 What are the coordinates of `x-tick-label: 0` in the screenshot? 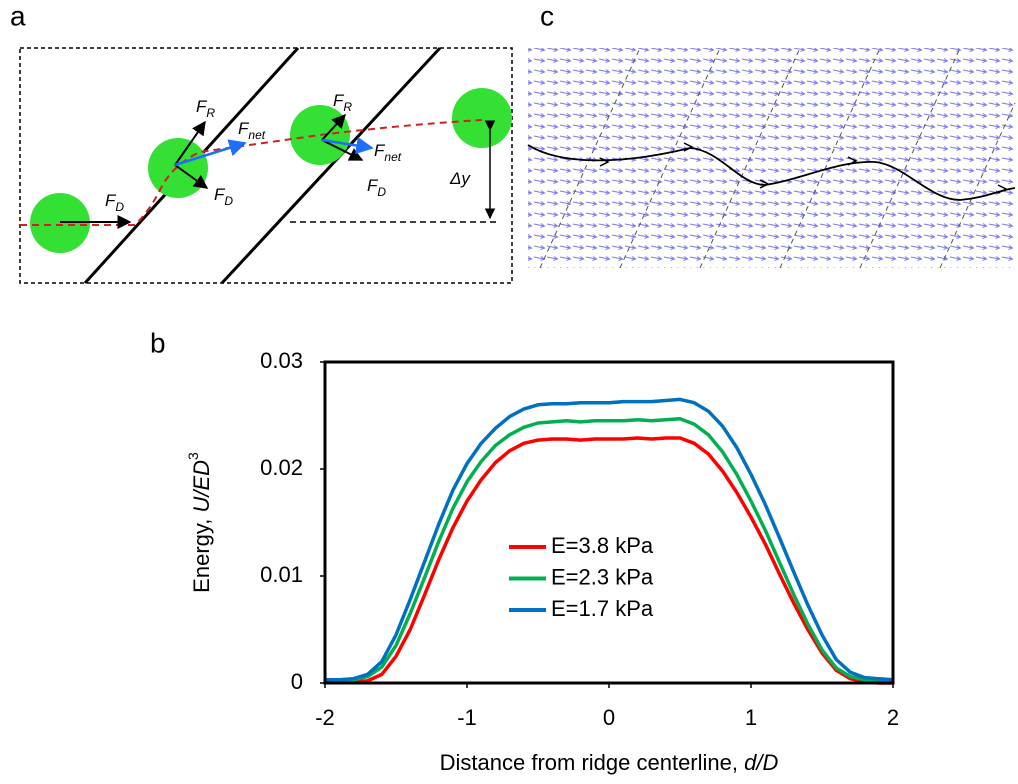 It's located at (609, 717).